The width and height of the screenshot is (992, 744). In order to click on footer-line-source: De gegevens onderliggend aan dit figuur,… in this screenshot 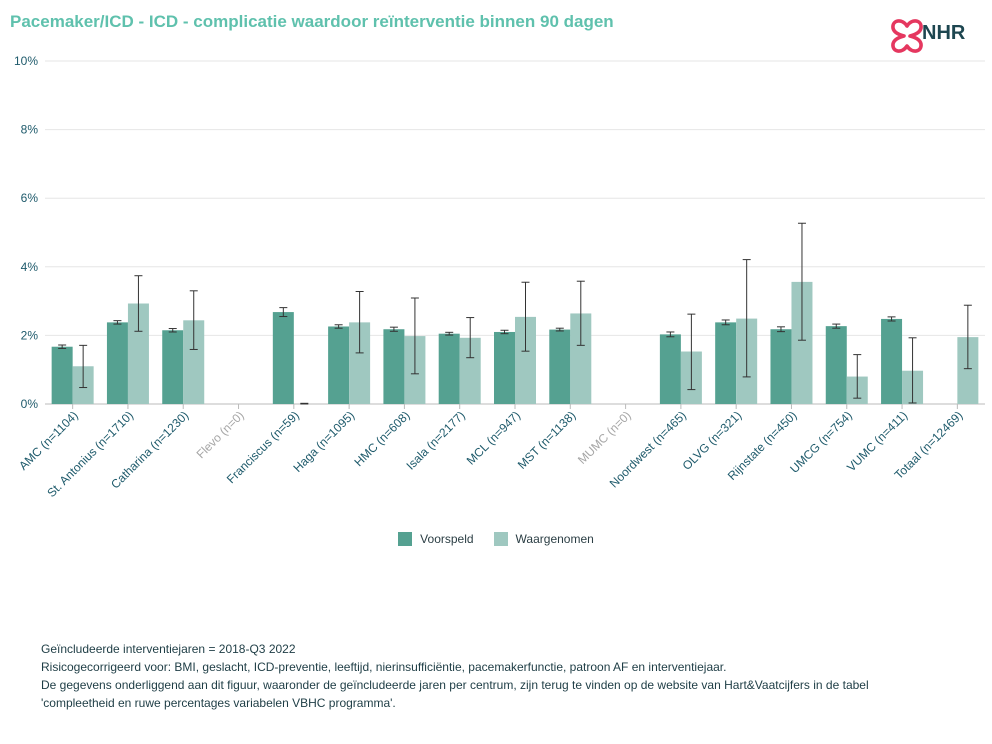, I will do `click(455, 685)`.